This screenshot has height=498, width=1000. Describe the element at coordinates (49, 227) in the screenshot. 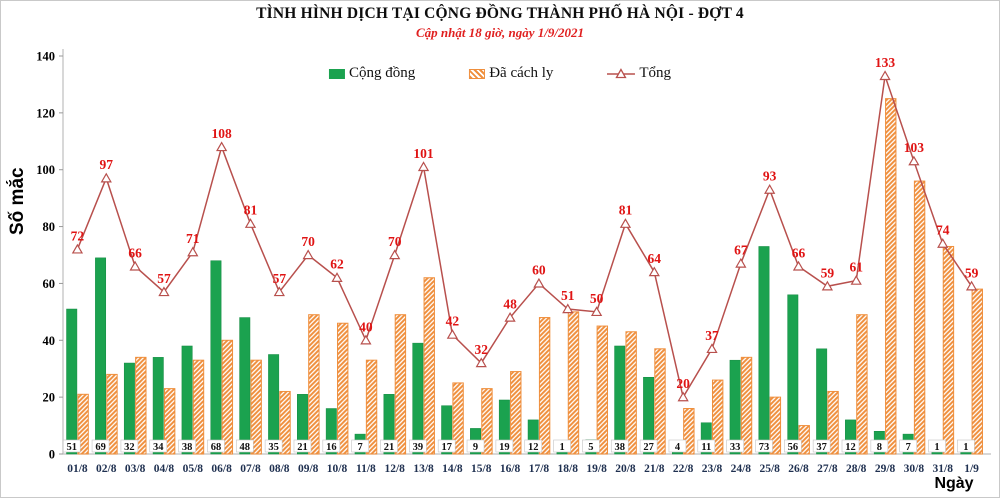

I see `y-tick-label: 80` at that location.